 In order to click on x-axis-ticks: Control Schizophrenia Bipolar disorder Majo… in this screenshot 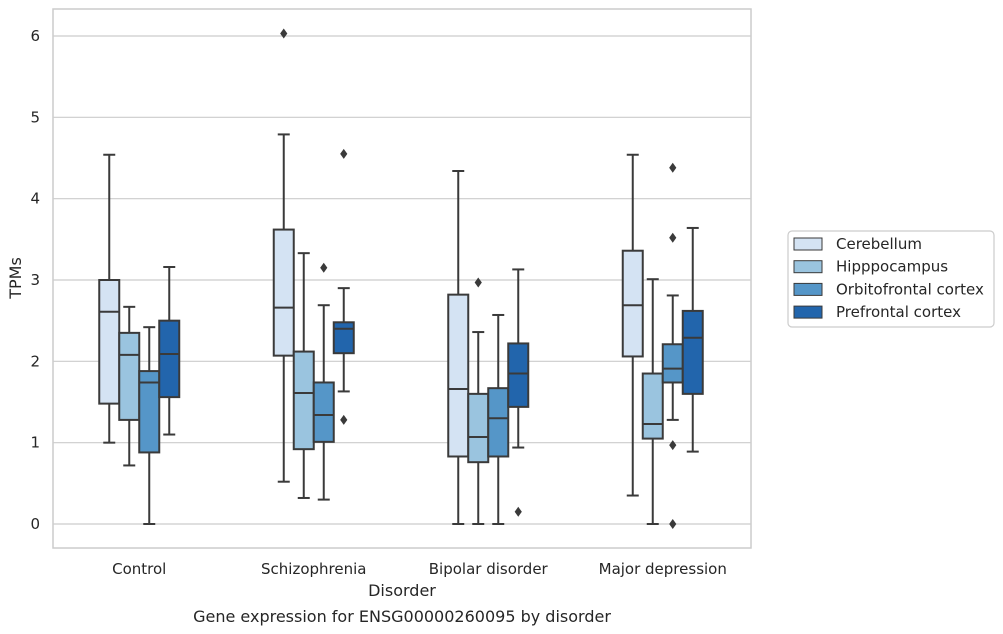, I will do `click(419, 569)`.